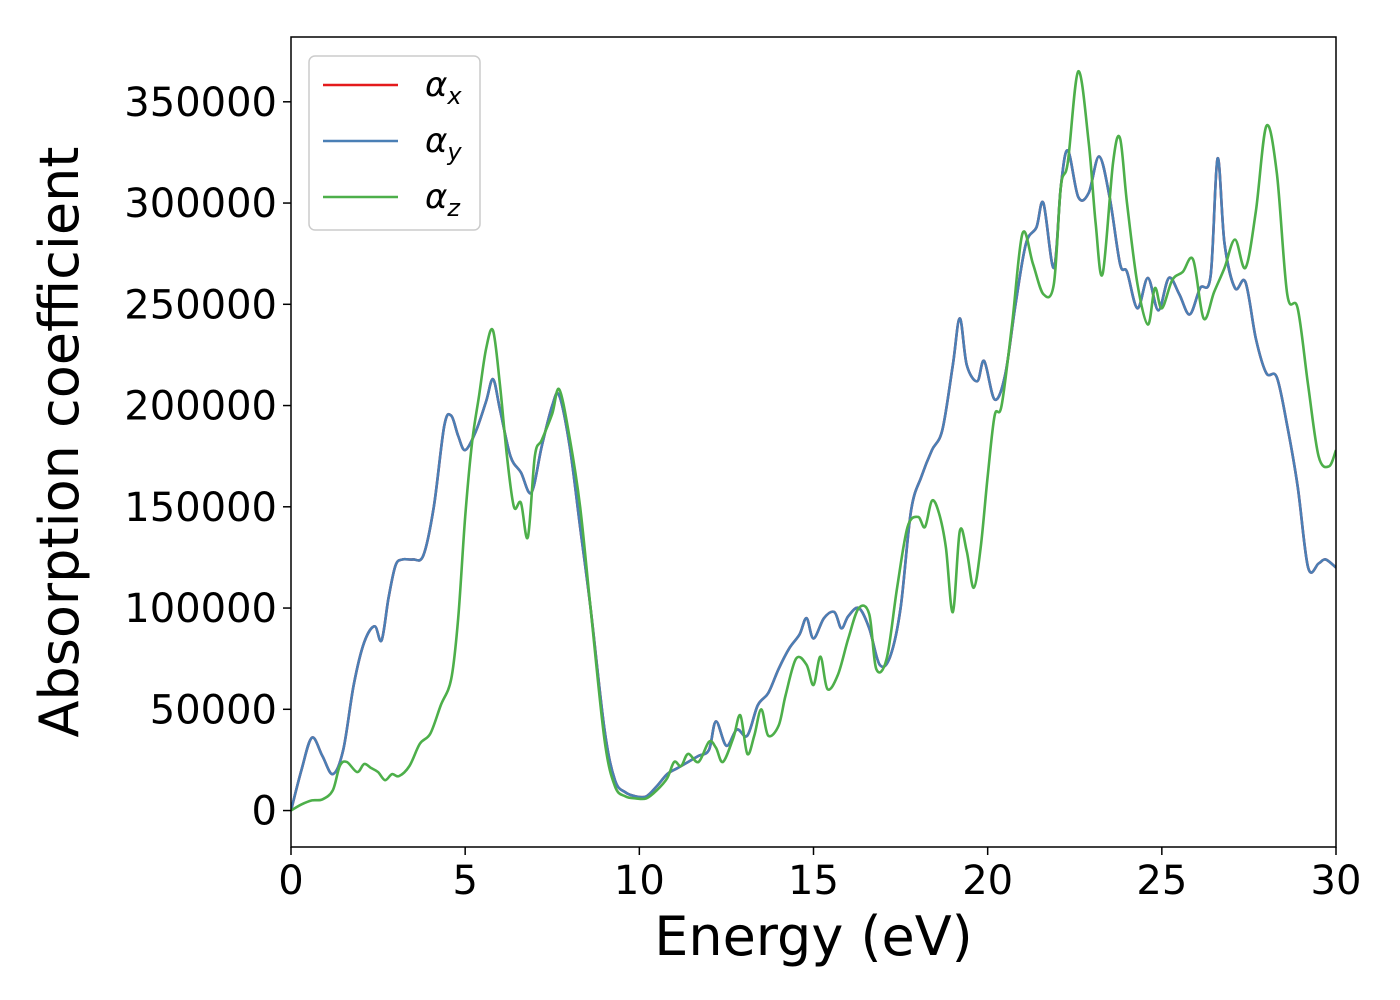  Describe the element at coordinates (290, 881) in the screenshot. I see `x-tick-label: 0` at that location.